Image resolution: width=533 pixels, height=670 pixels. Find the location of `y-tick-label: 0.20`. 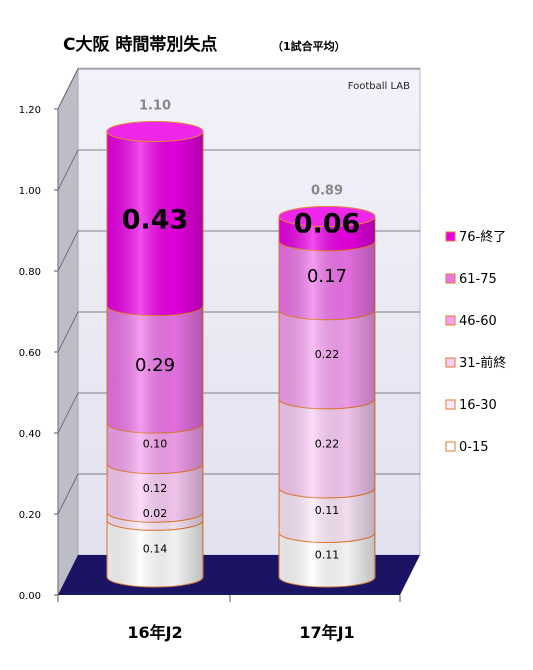

y-tick-label: 0.20 is located at coordinates (30, 515).